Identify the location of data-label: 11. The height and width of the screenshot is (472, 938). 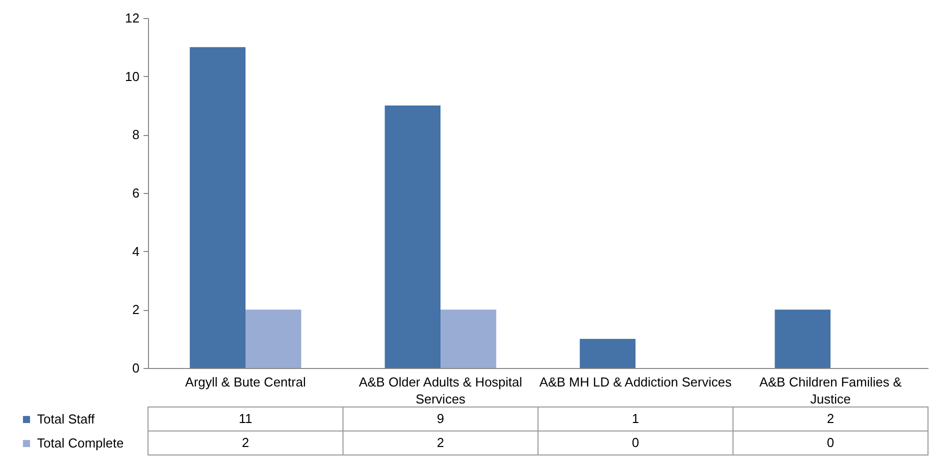
(245, 418).